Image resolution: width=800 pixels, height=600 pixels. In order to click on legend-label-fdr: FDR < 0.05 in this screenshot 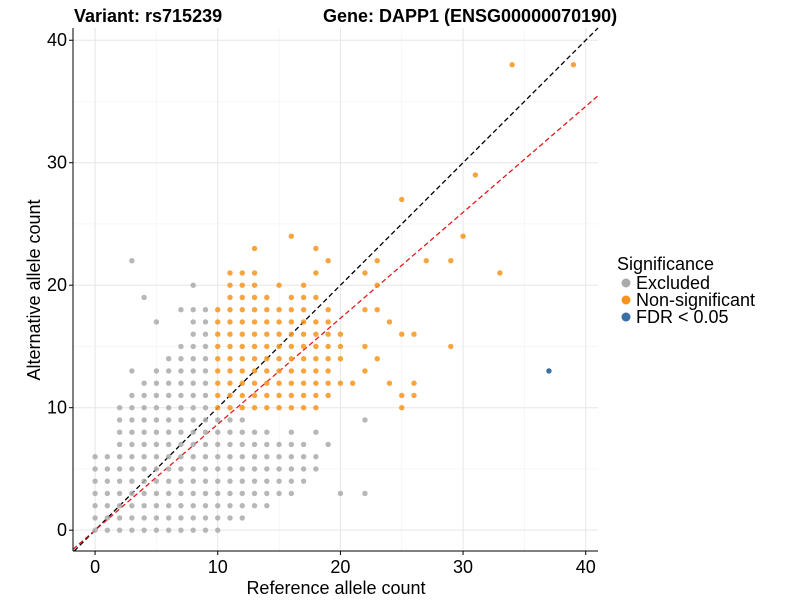, I will do `click(682, 317)`.